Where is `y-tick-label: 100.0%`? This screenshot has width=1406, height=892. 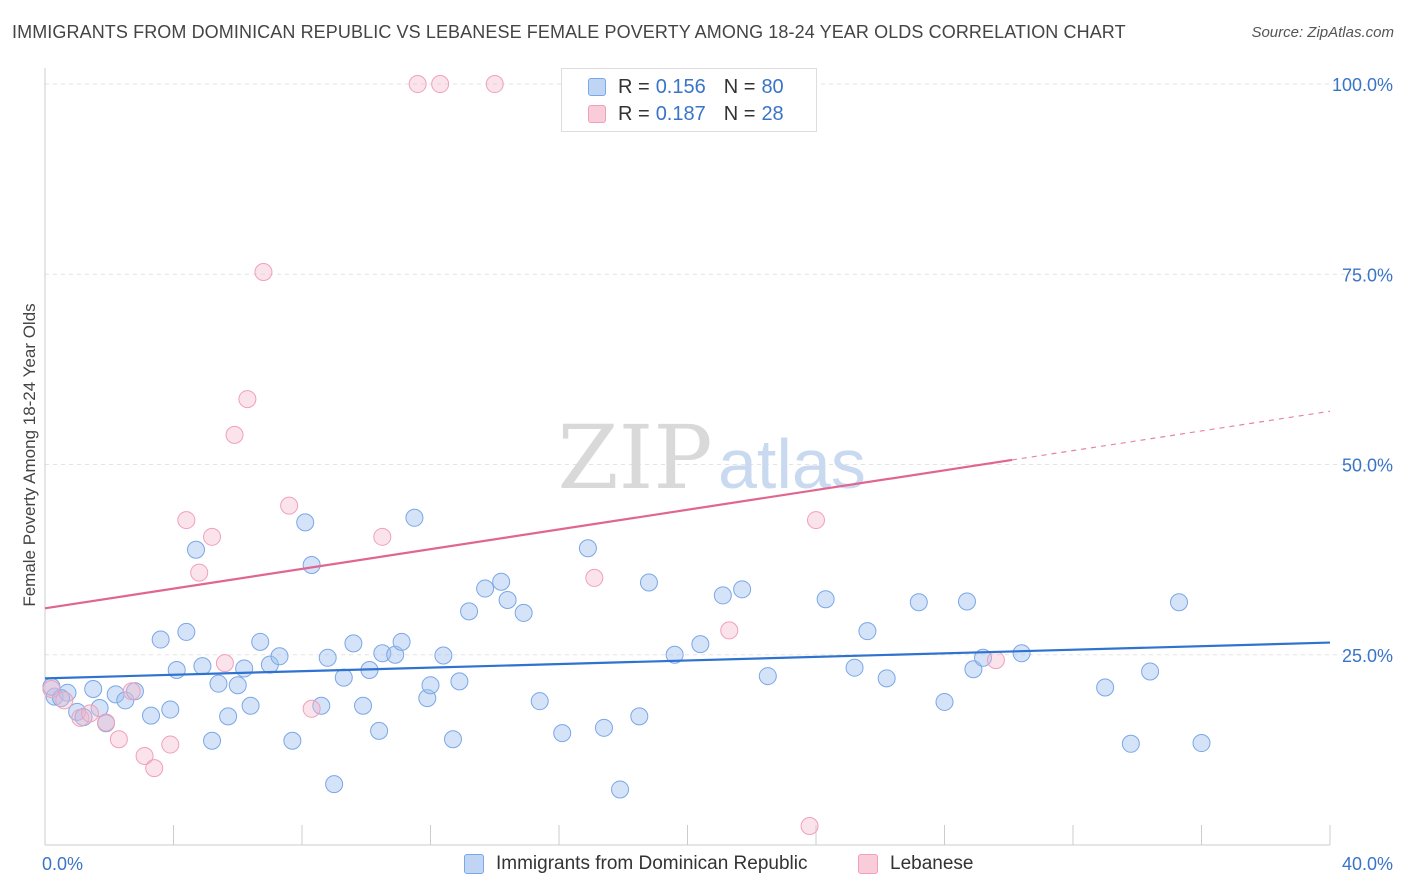 y-tick-label: 100.0% is located at coordinates (1362, 85).